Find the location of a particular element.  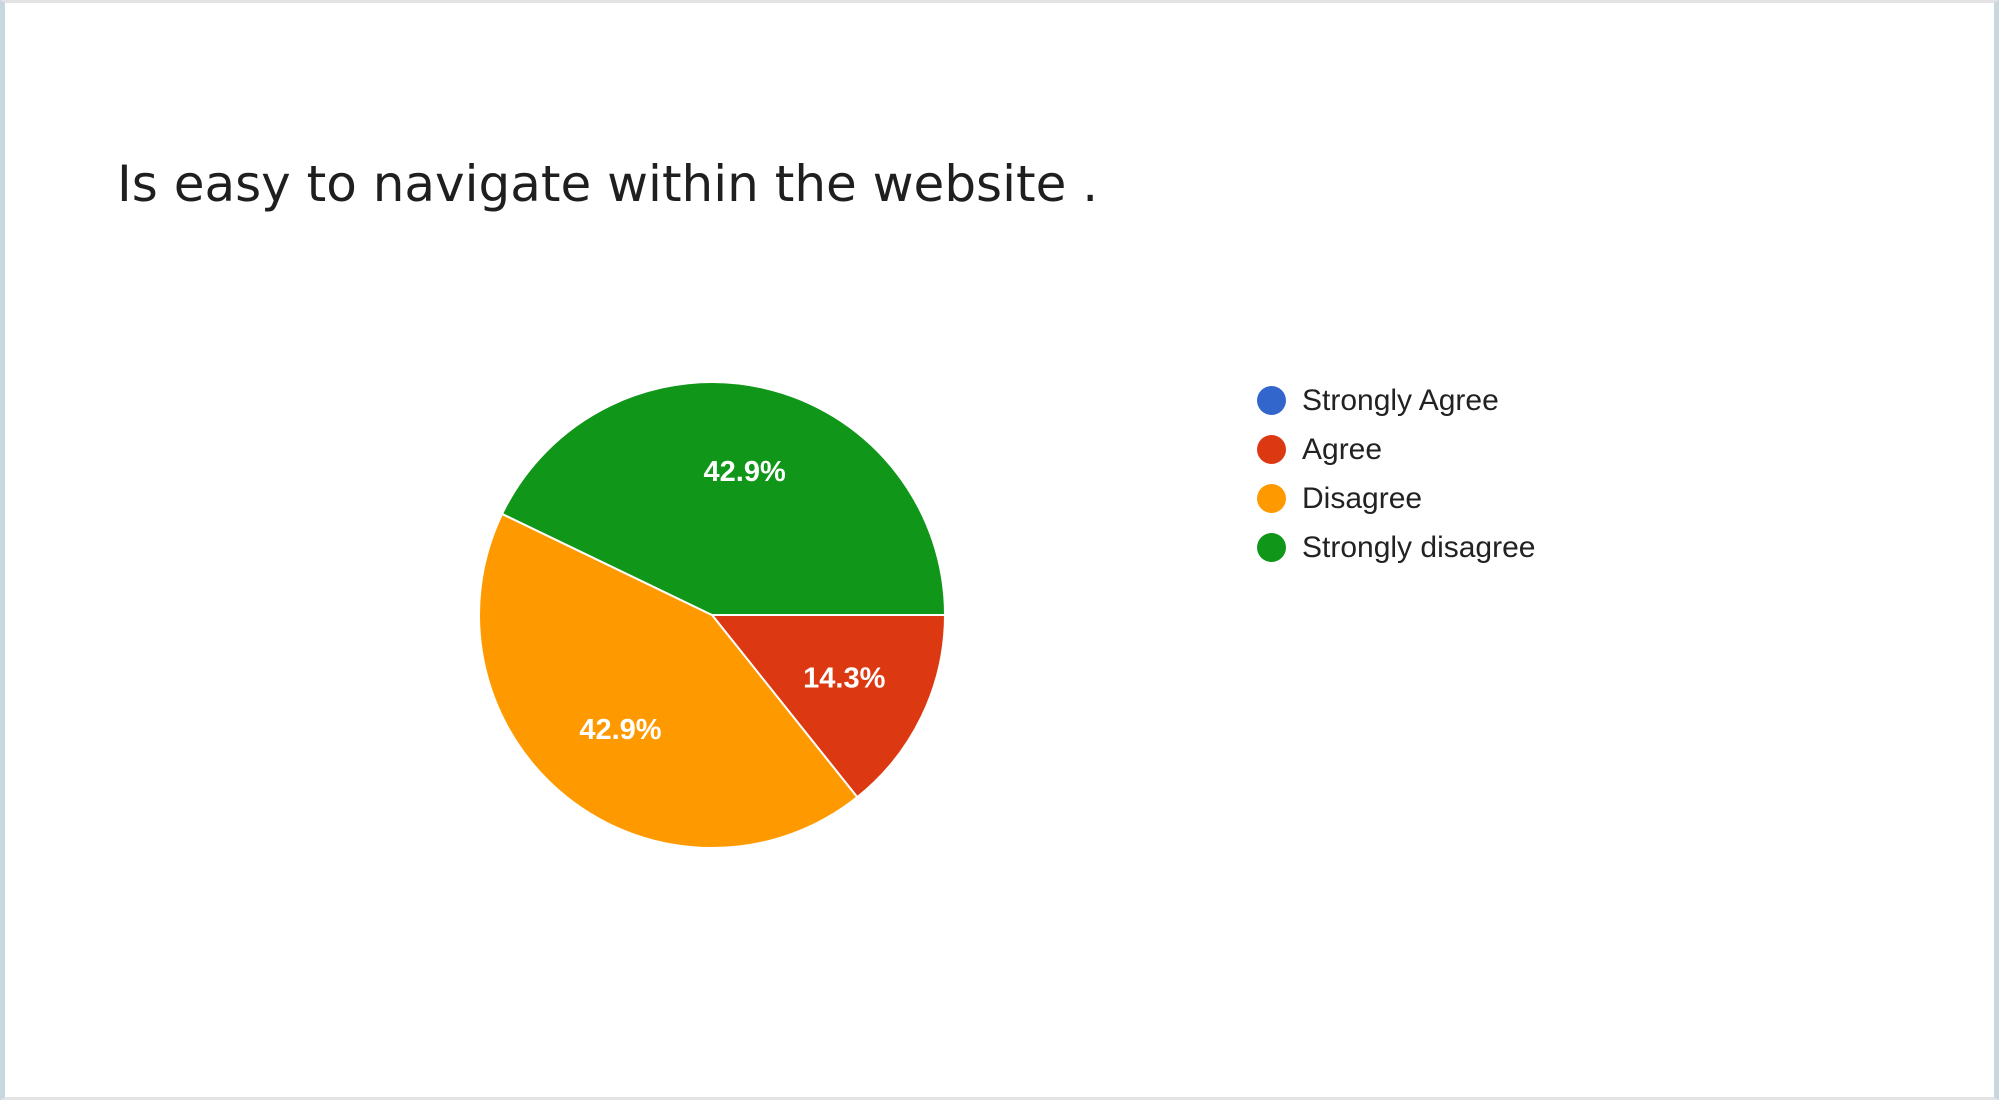

legend-item-strongly-agree: Strongly Agree is located at coordinates (1396, 400).